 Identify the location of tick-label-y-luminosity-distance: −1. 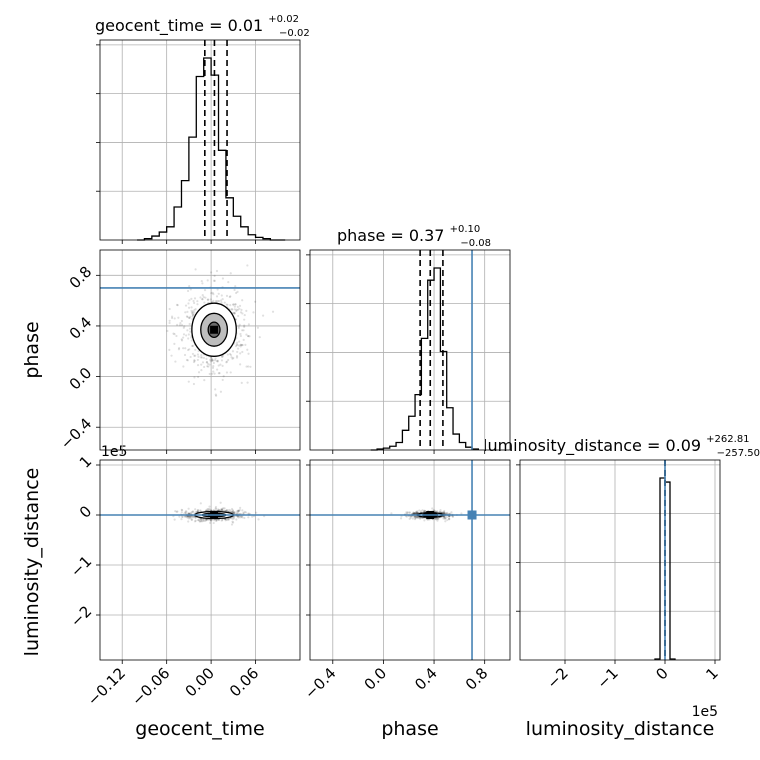
(81, 566).